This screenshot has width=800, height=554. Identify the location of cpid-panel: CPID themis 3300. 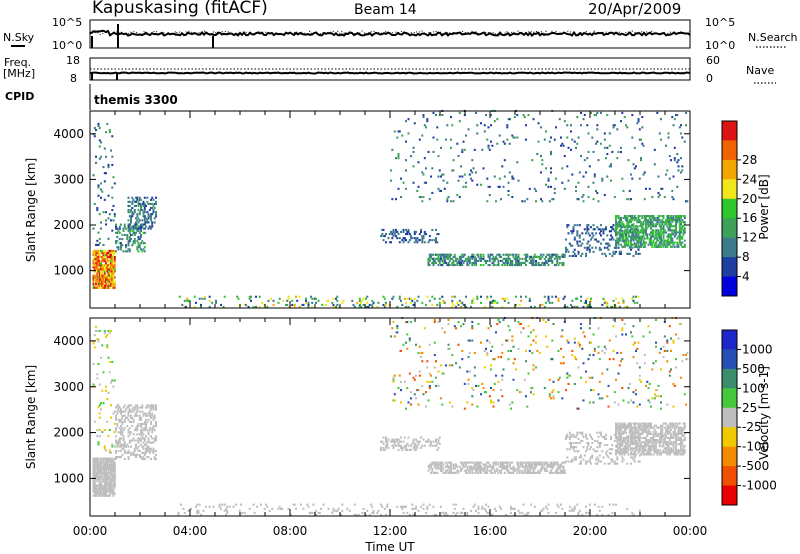
(91, 97).